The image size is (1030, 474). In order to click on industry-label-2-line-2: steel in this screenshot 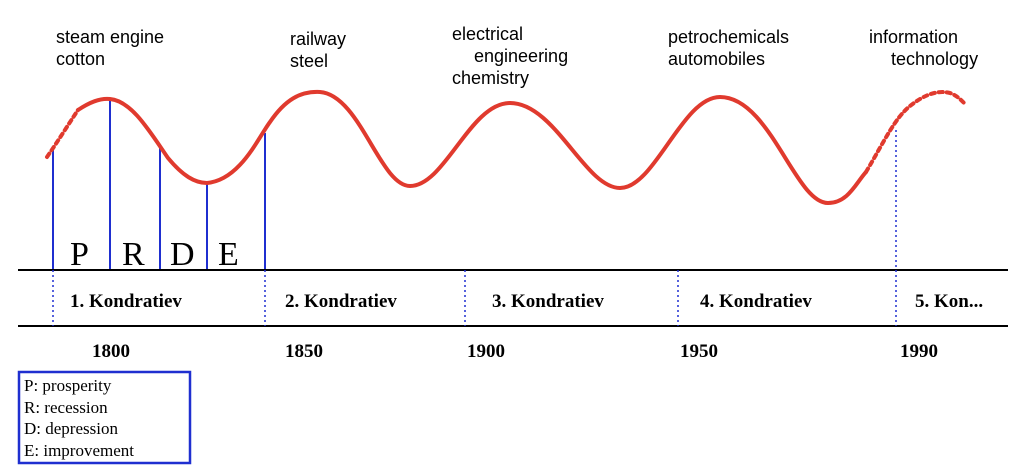, I will do `click(309, 61)`.